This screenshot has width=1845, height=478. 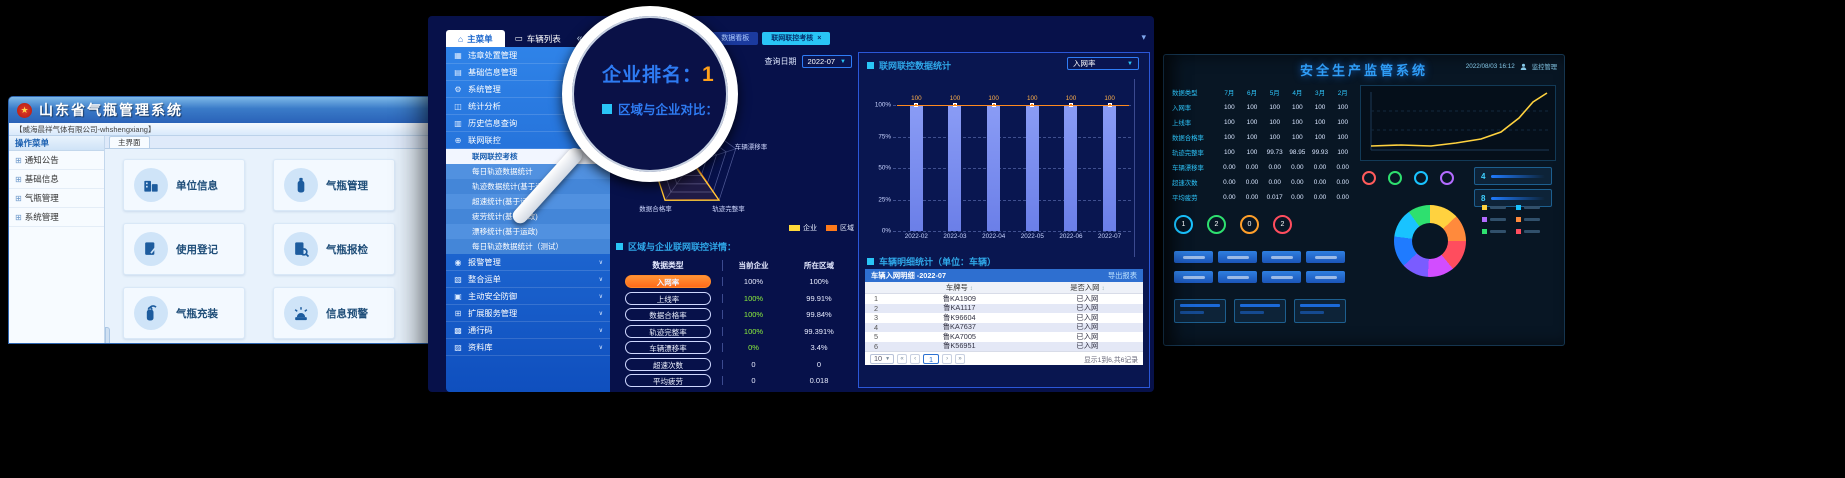 I want to click on current-page-box: 1, so click(x=931, y=358).